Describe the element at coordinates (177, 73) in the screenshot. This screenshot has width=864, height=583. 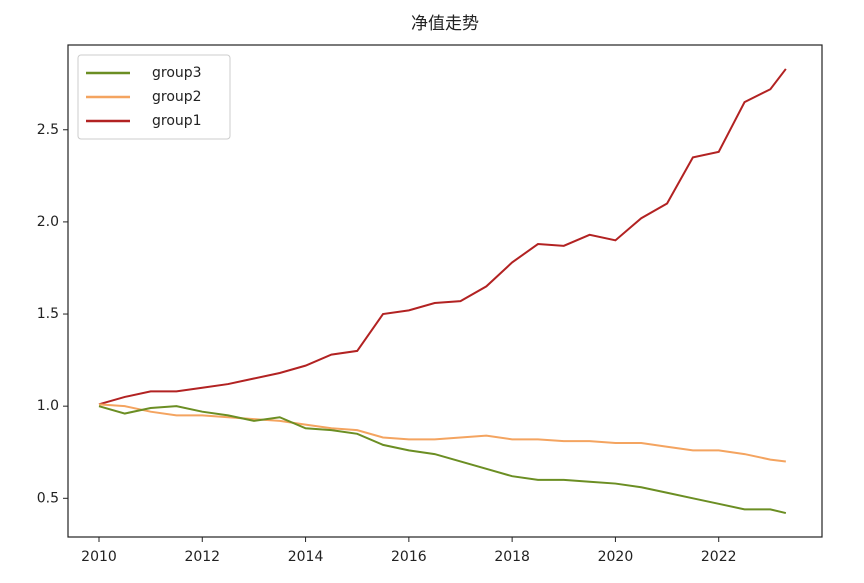
I see `legend-label: group3` at that location.